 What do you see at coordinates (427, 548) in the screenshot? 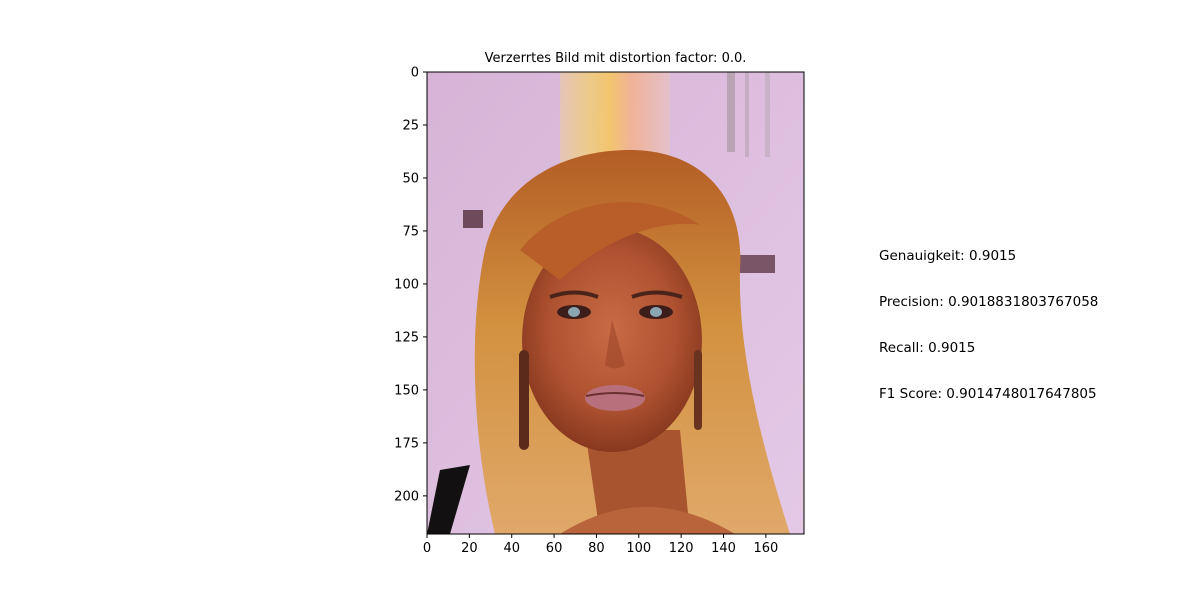
I see `x-tick-label: 0` at bounding box center [427, 548].